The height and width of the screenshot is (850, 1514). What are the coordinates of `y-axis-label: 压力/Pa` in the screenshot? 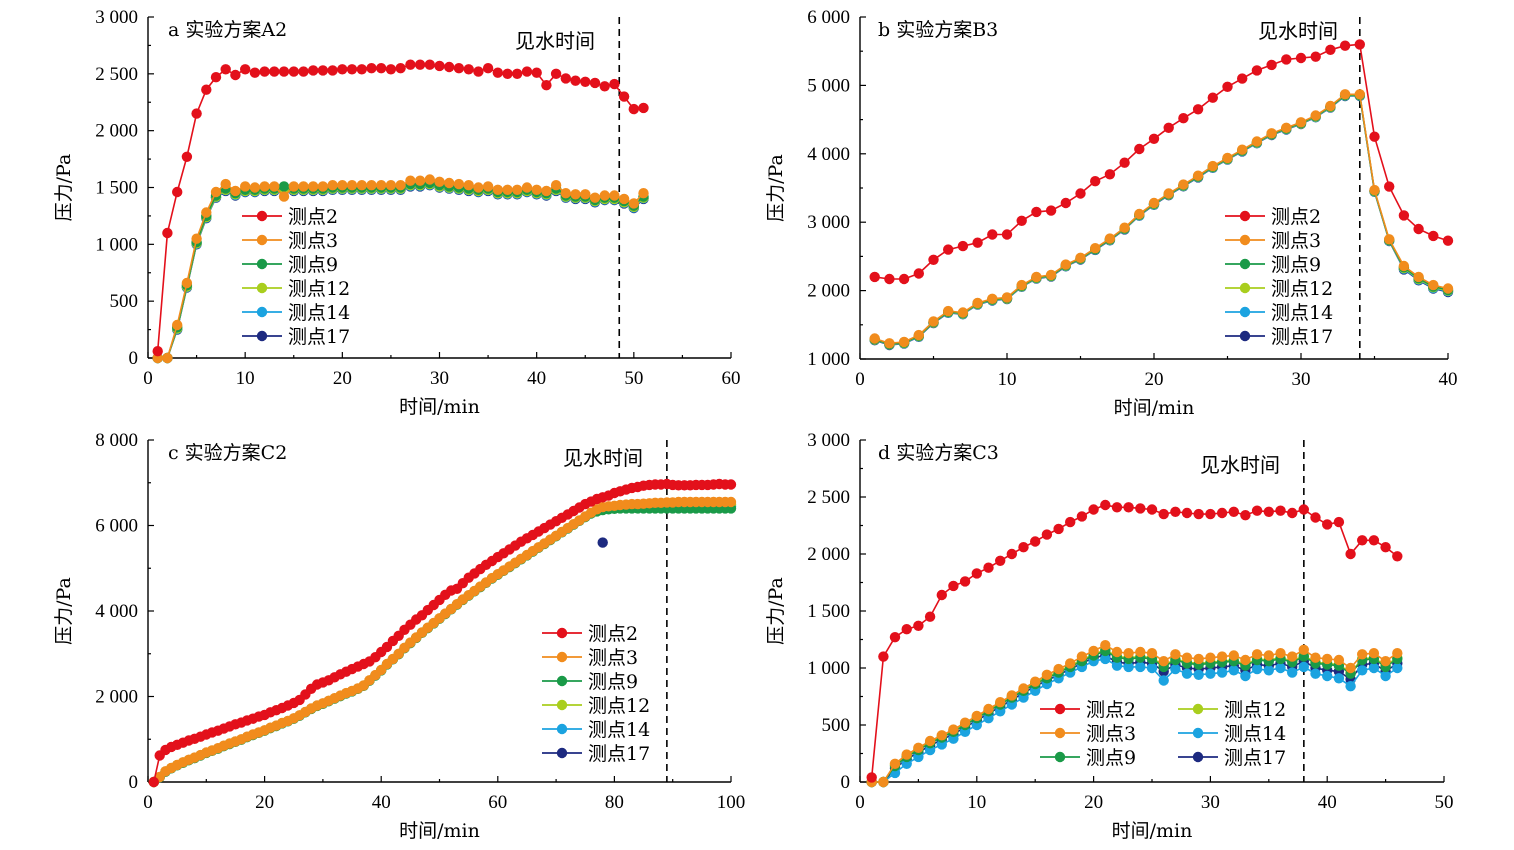 It's located at (64, 611).